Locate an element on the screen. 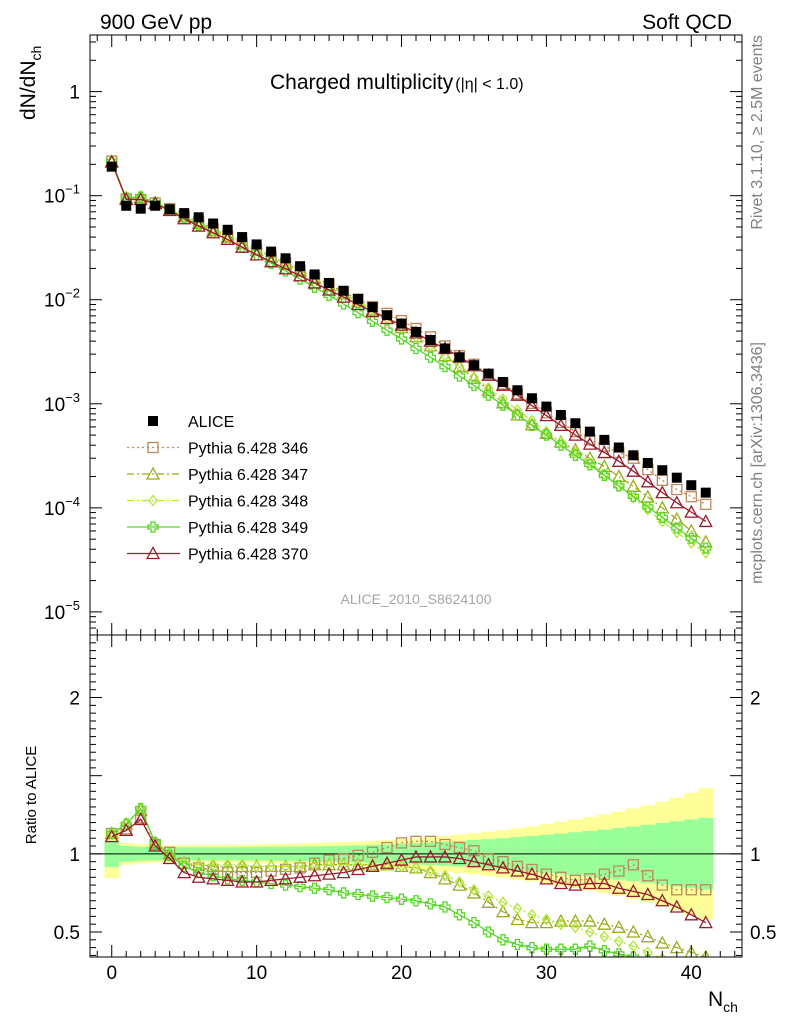 This screenshot has height=1024, width=786. x-axis-label-main: N is located at coordinates (715, 999).